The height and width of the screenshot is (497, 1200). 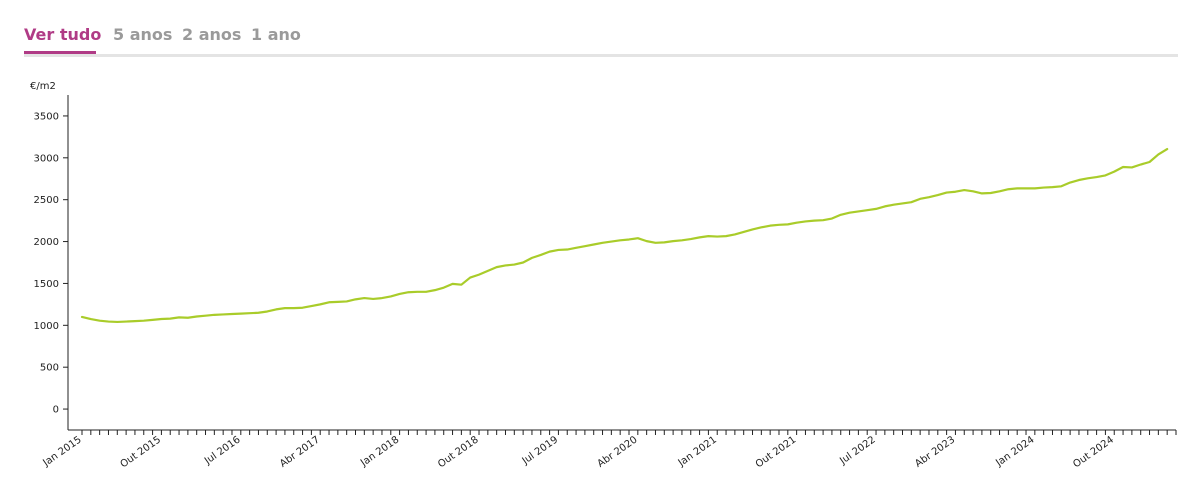 What do you see at coordinates (601, 39) in the screenshot?
I see `period-tabs: Ver tudo 5 anos 2 anos 1 ano` at bounding box center [601, 39].